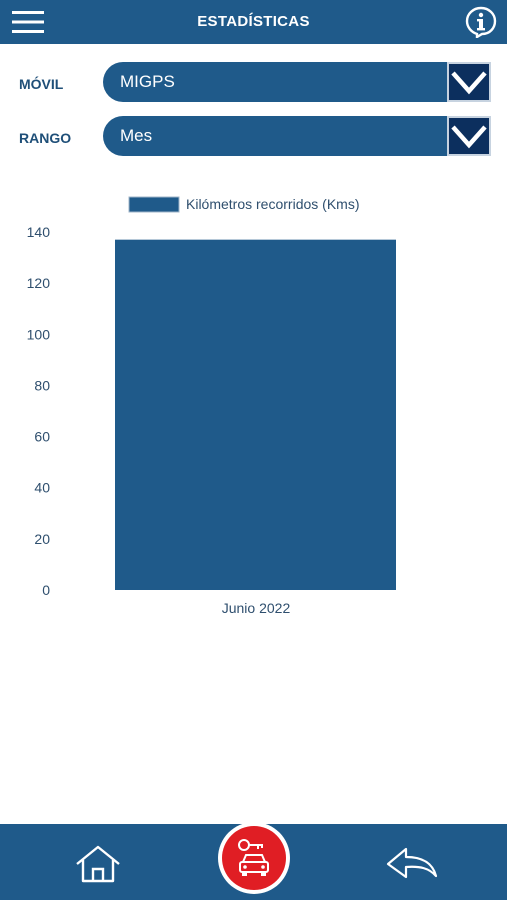  What do you see at coordinates (42, 539) in the screenshot?
I see `y-tick-label: 20` at bounding box center [42, 539].